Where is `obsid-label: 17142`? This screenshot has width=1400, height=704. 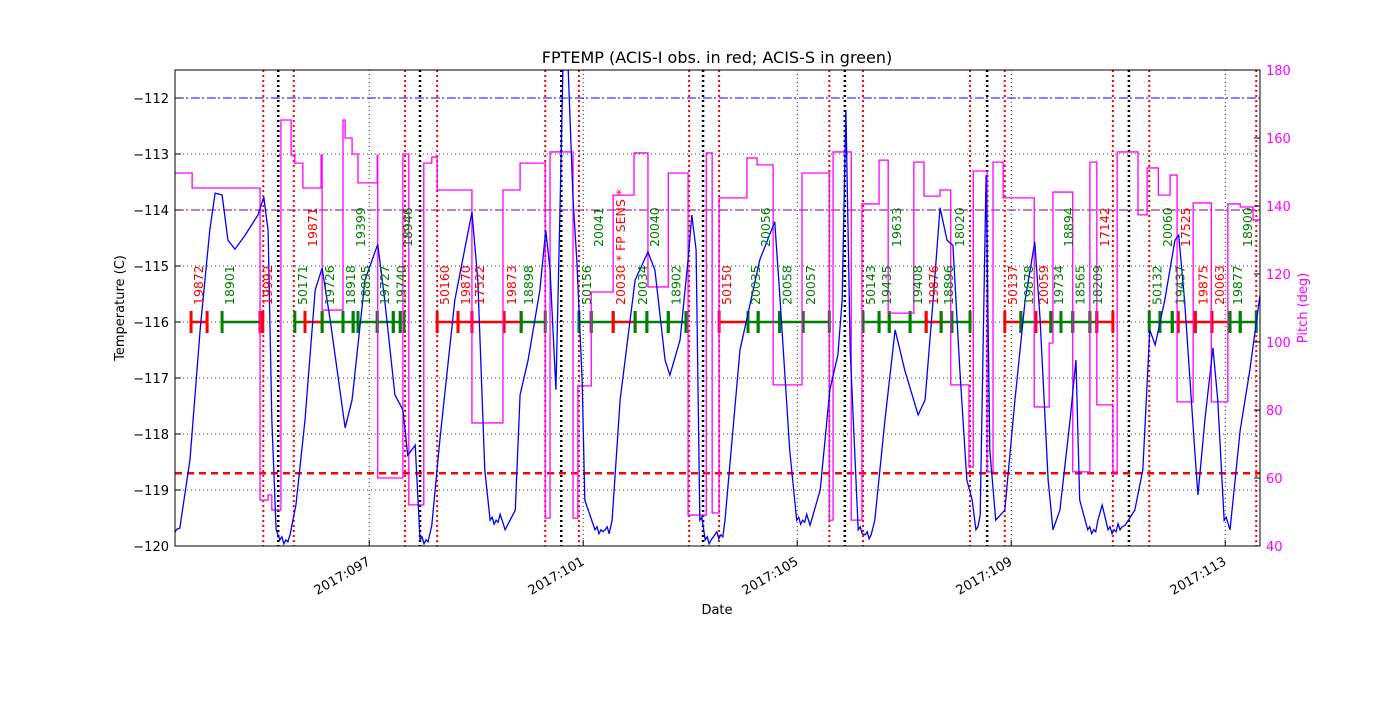 obsid-label: 17142 is located at coordinates (1104, 227).